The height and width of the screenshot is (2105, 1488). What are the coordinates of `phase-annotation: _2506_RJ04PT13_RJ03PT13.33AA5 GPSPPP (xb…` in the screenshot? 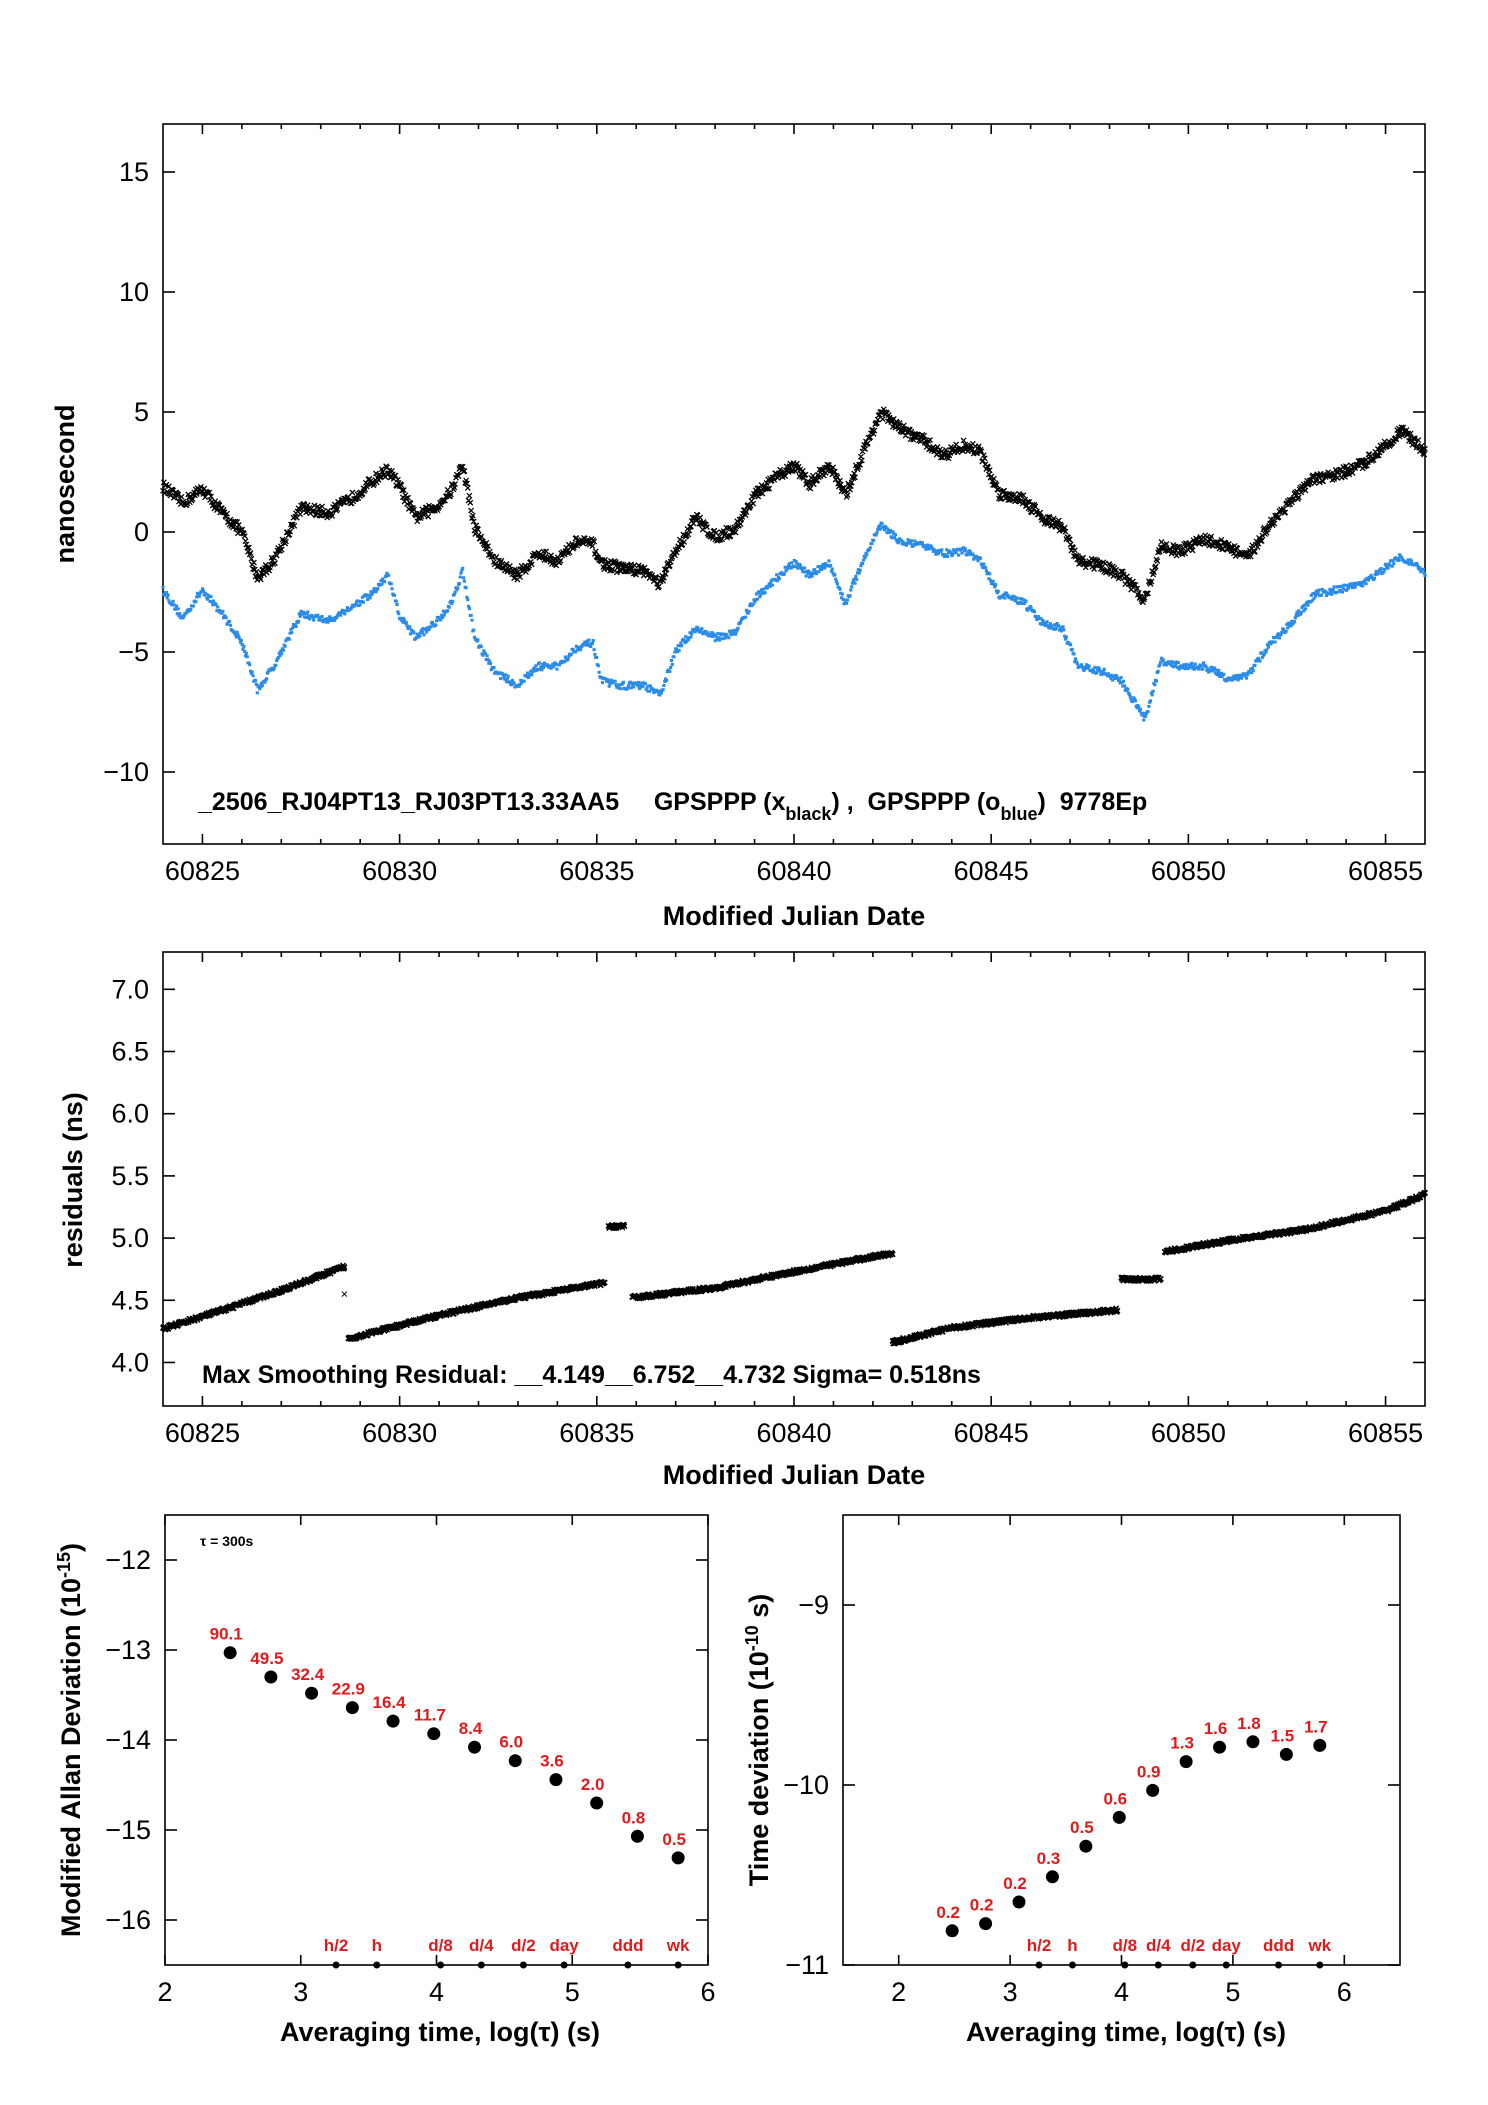 It's located at (672, 806).